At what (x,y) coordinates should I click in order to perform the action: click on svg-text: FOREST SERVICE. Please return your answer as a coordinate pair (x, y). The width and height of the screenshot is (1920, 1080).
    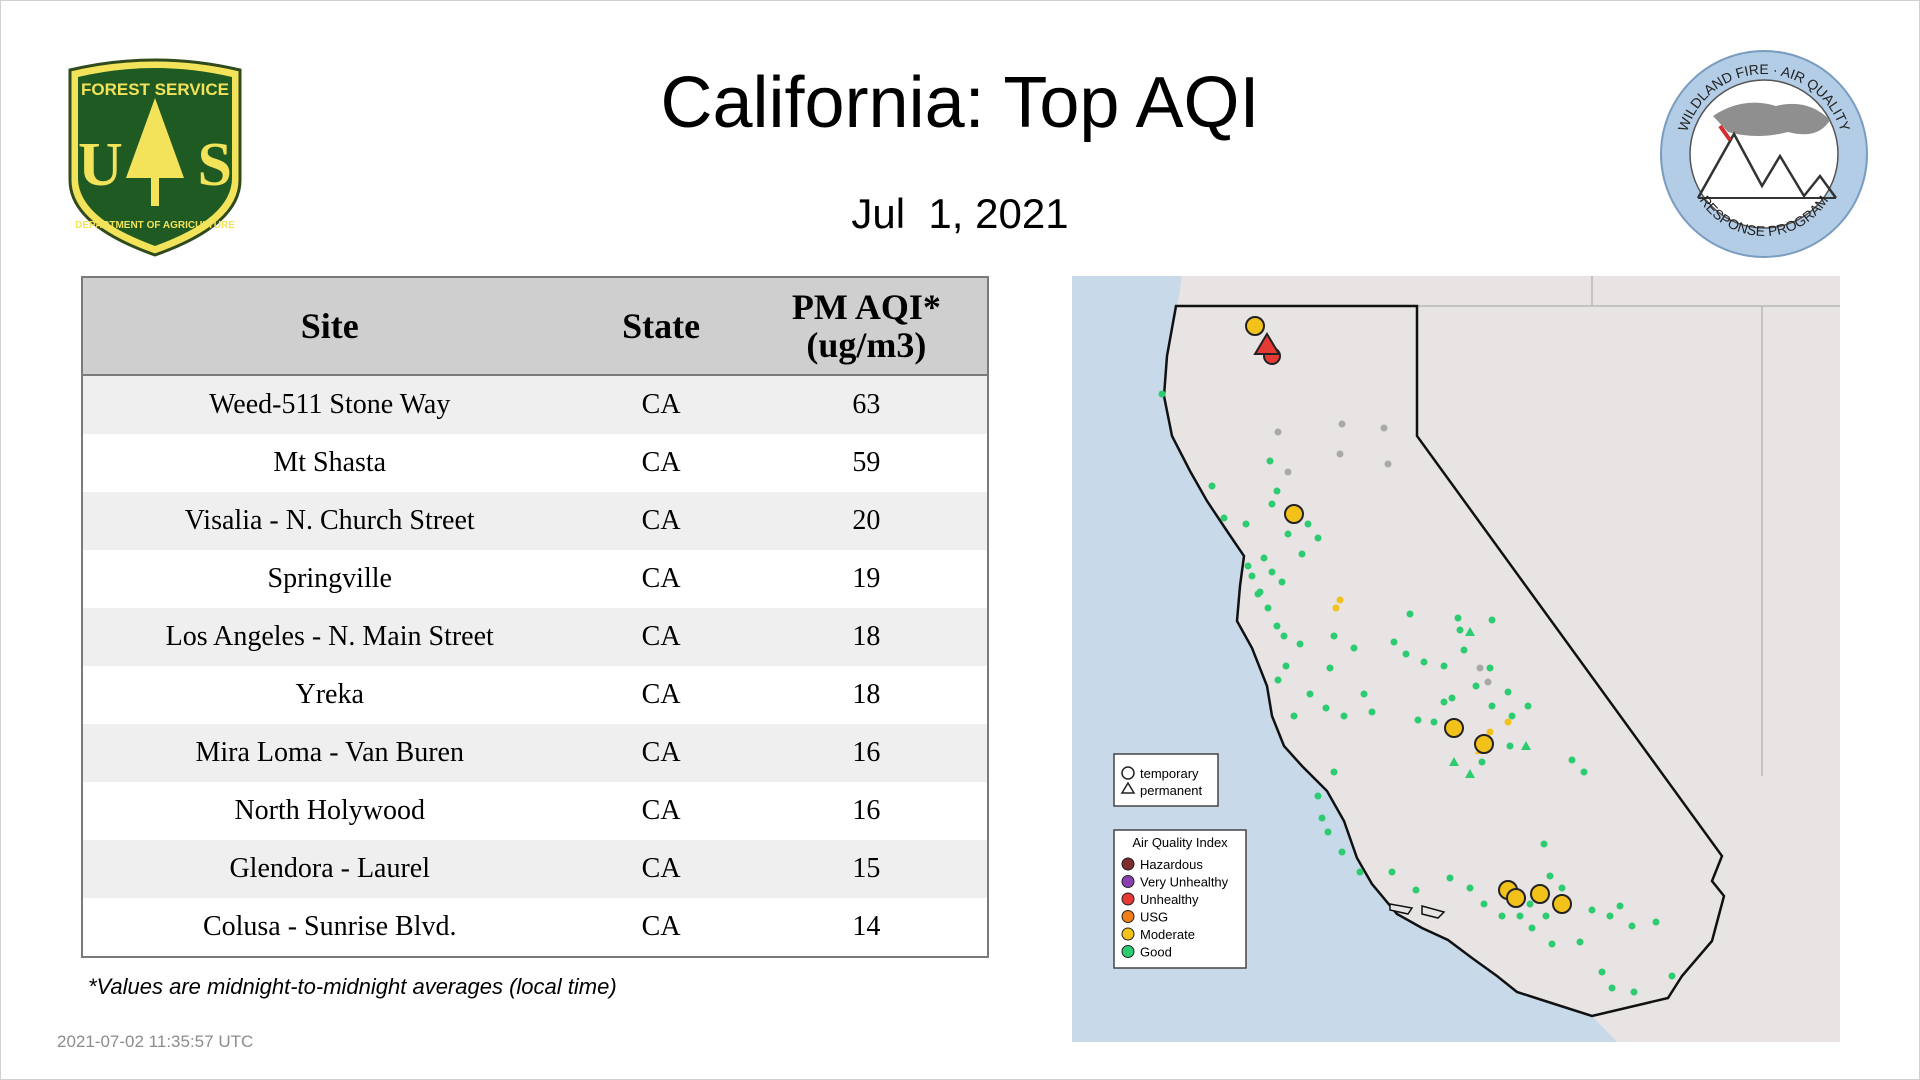
    Looking at the image, I should click on (155, 89).